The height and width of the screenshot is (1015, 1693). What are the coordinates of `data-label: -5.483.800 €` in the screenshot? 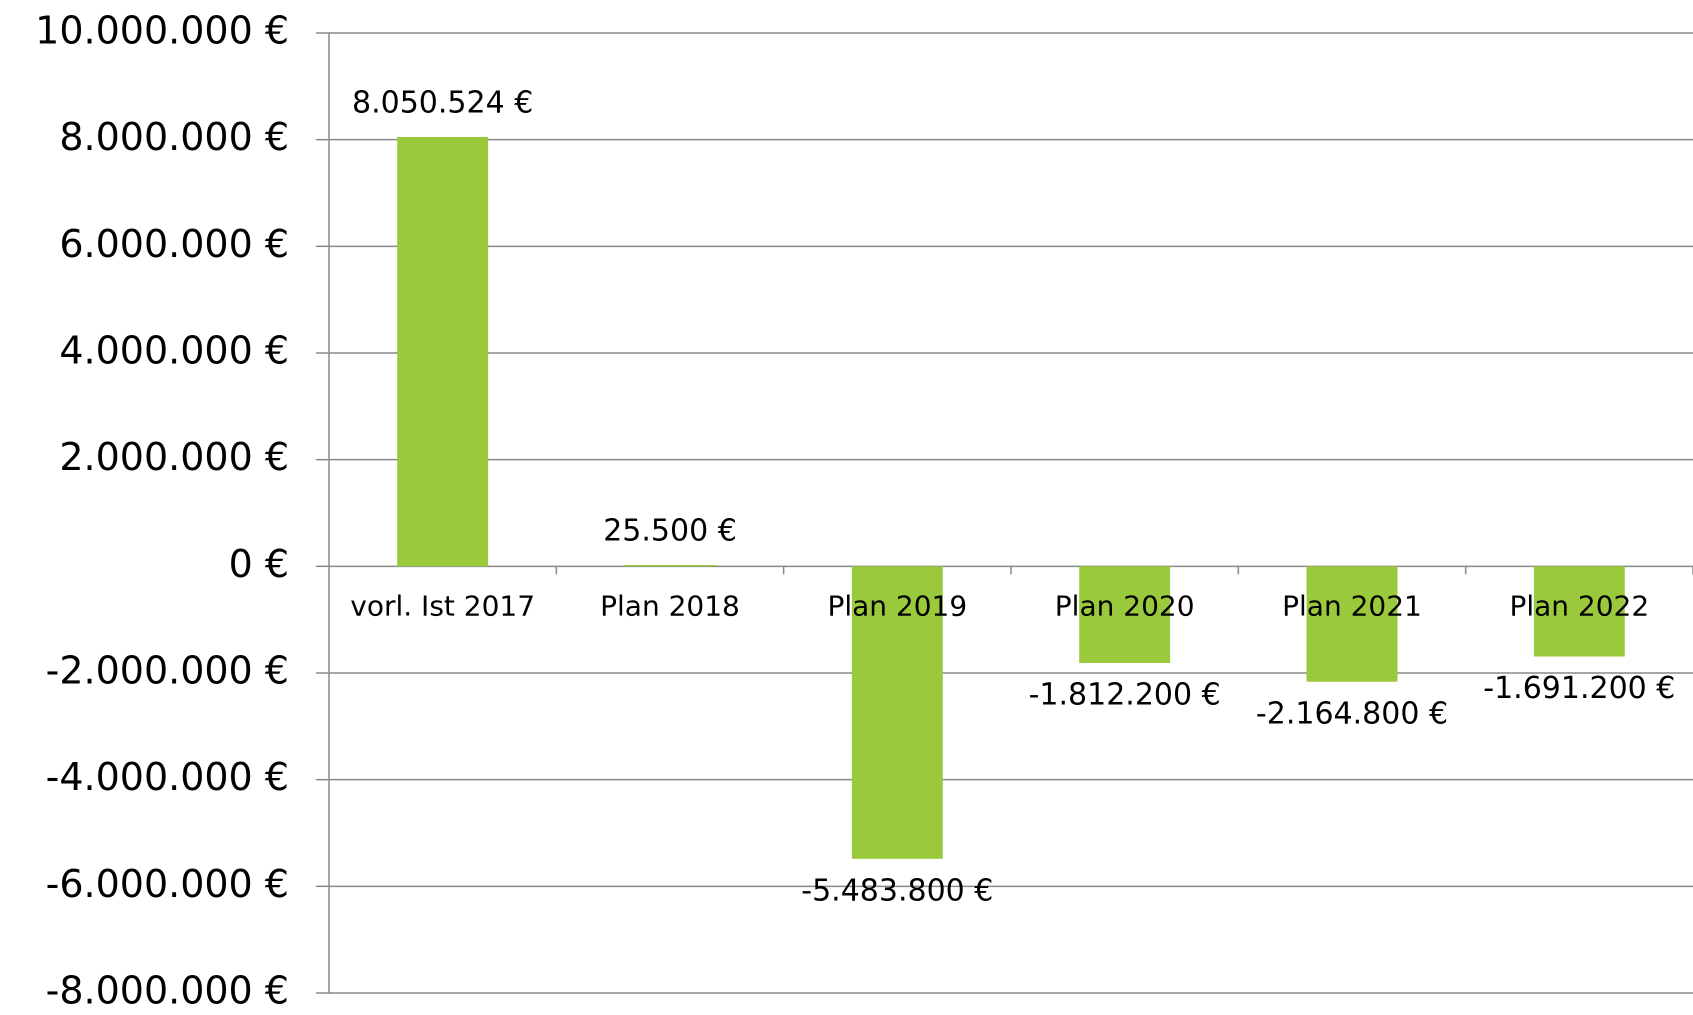 It's located at (897, 890).